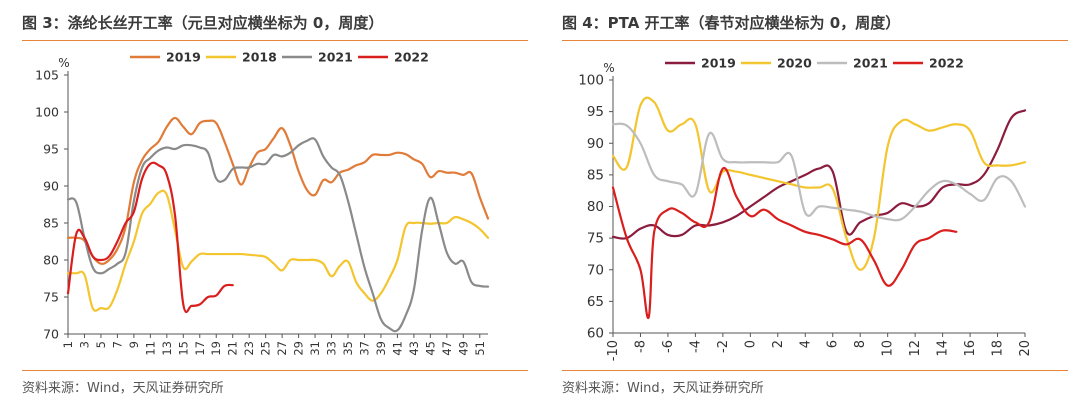  What do you see at coordinates (998, 348) in the screenshot?
I see `x-tick-label: 18` at bounding box center [998, 348].